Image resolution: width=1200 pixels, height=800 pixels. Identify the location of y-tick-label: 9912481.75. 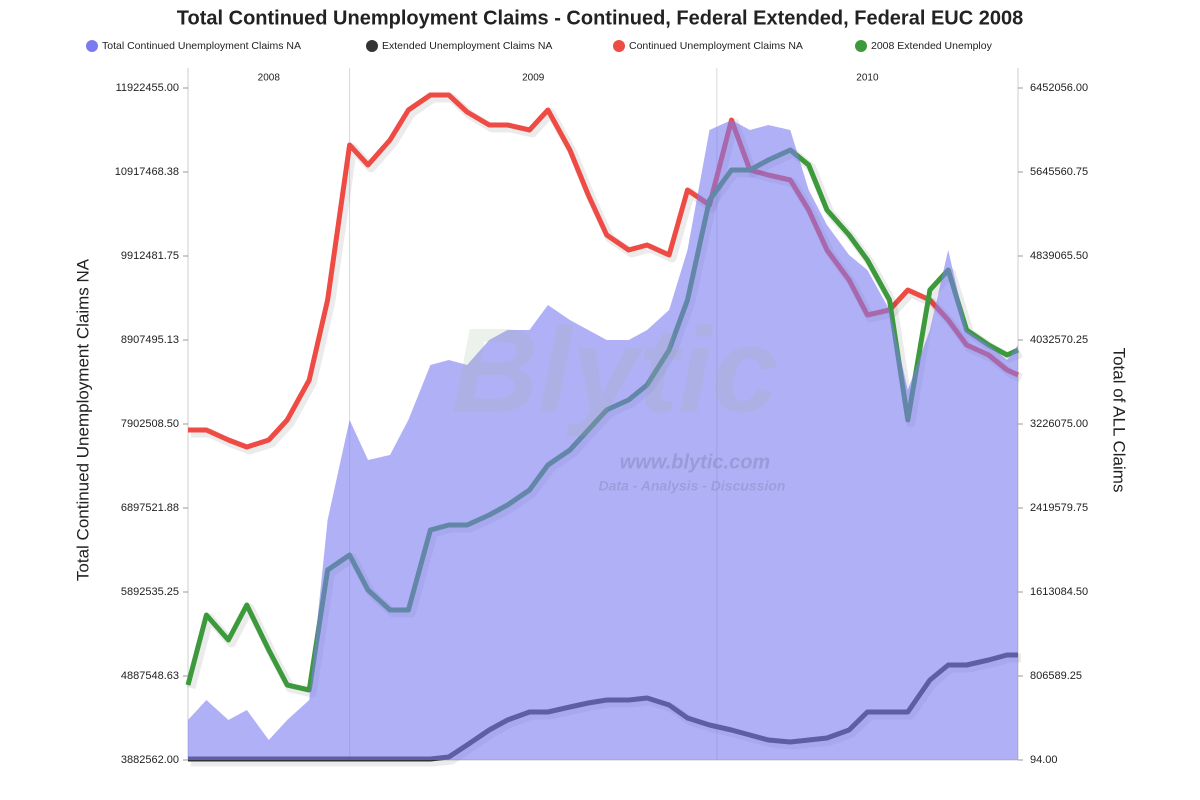
(150, 256).